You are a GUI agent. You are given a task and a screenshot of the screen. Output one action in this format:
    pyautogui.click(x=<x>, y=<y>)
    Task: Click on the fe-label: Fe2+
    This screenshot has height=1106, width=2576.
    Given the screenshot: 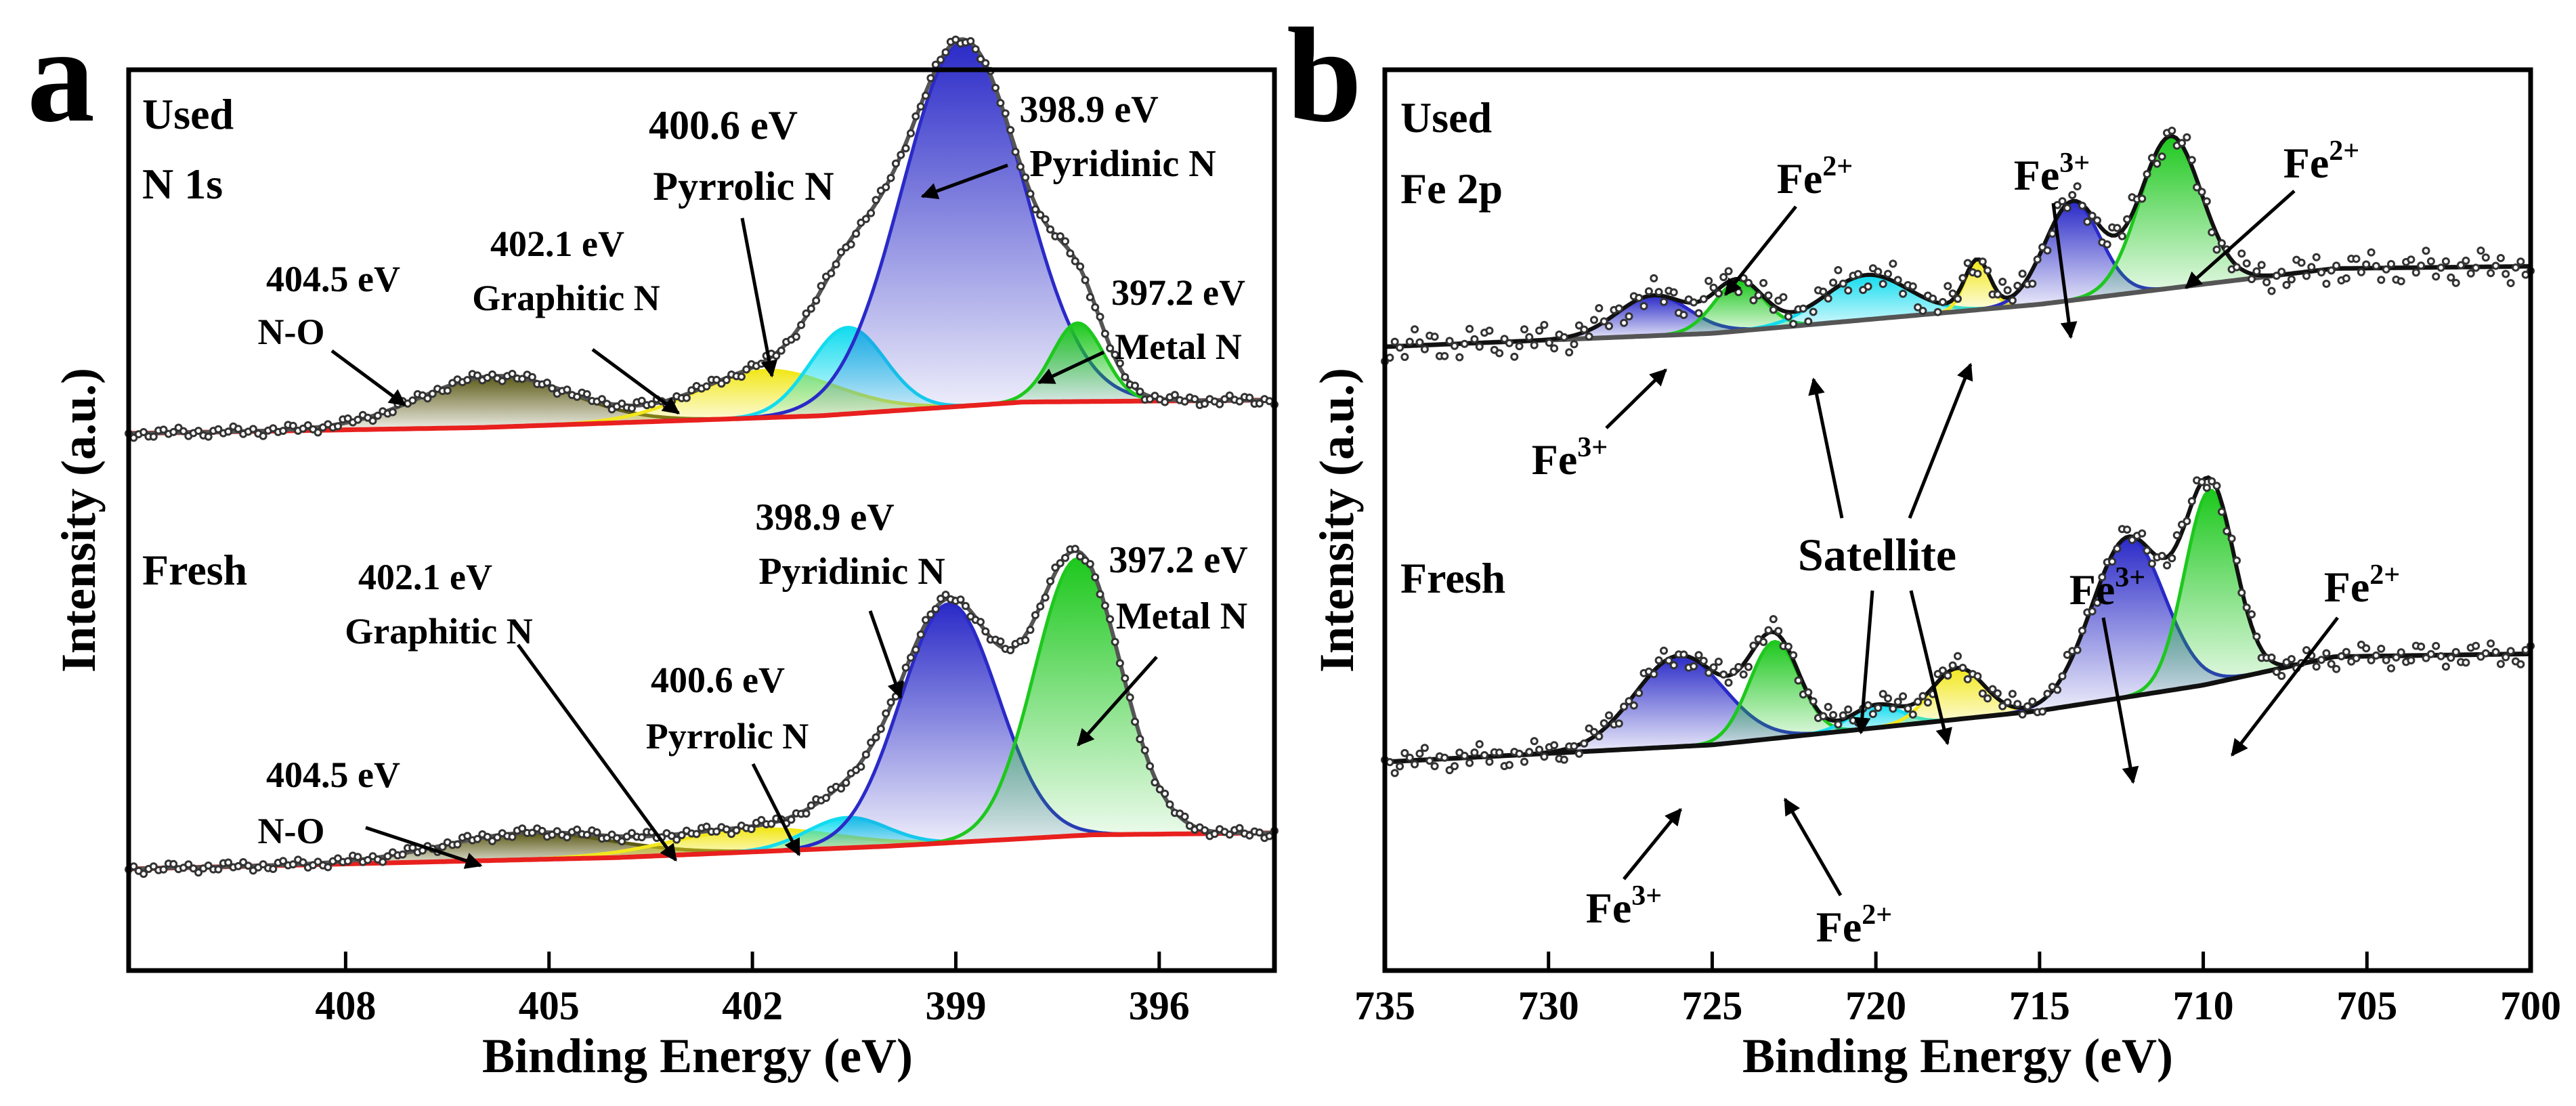 What is the action you would take?
    pyautogui.click(x=1815, y=177)
    